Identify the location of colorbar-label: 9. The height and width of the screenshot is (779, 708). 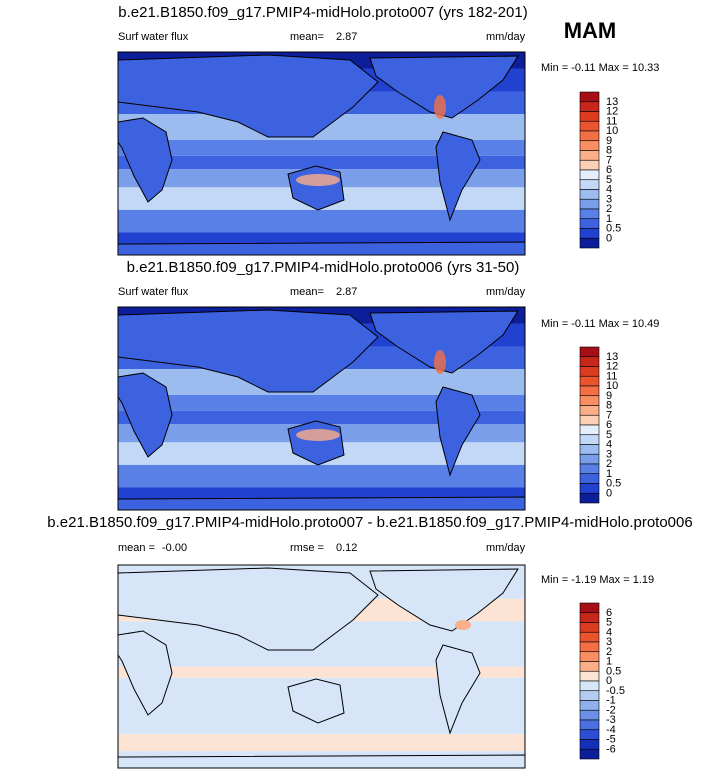
(609, 396).